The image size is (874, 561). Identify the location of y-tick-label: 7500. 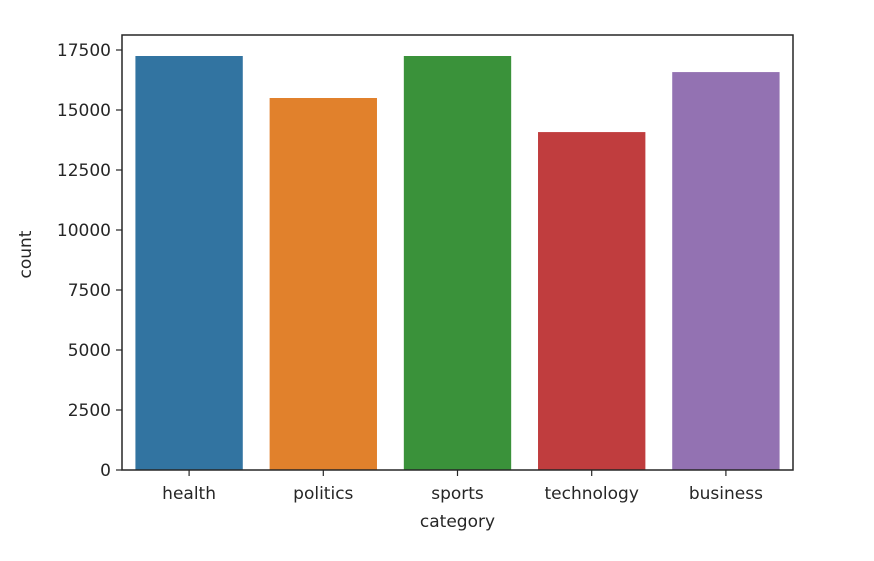
(89, 291).